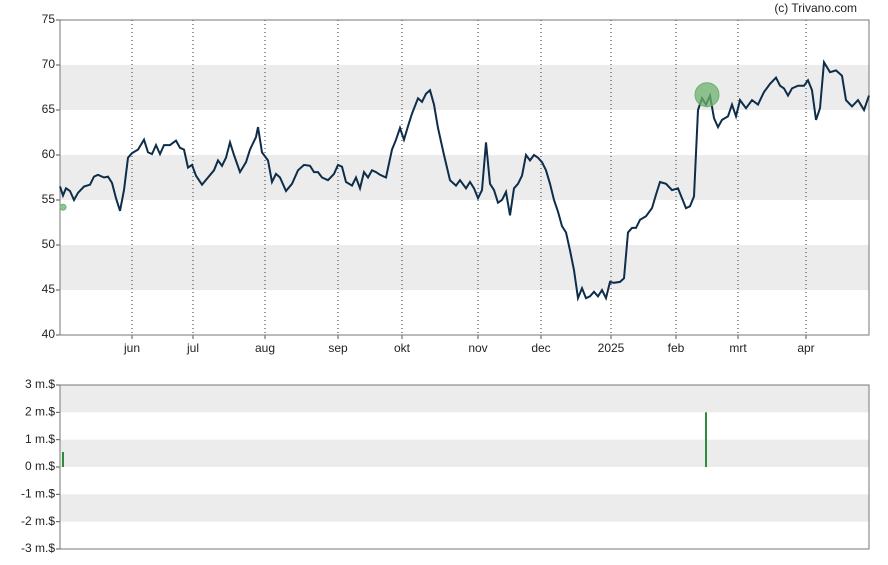 The image size is (888, 565). What do you see at coordinates (40, 412) in the screenshot?
I see `y-tick-label: 2 m.$` at bounding box center [40, 412].